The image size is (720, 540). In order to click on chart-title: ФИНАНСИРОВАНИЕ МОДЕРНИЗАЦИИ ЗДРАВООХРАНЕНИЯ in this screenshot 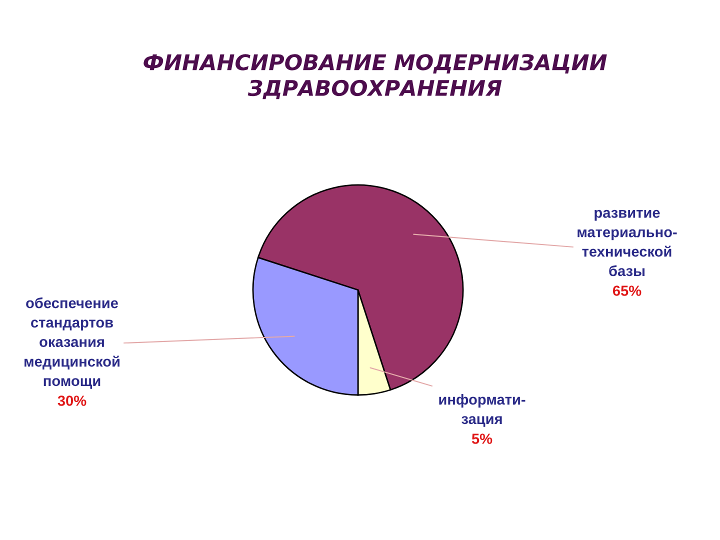, I will do `click(375, 77)`.